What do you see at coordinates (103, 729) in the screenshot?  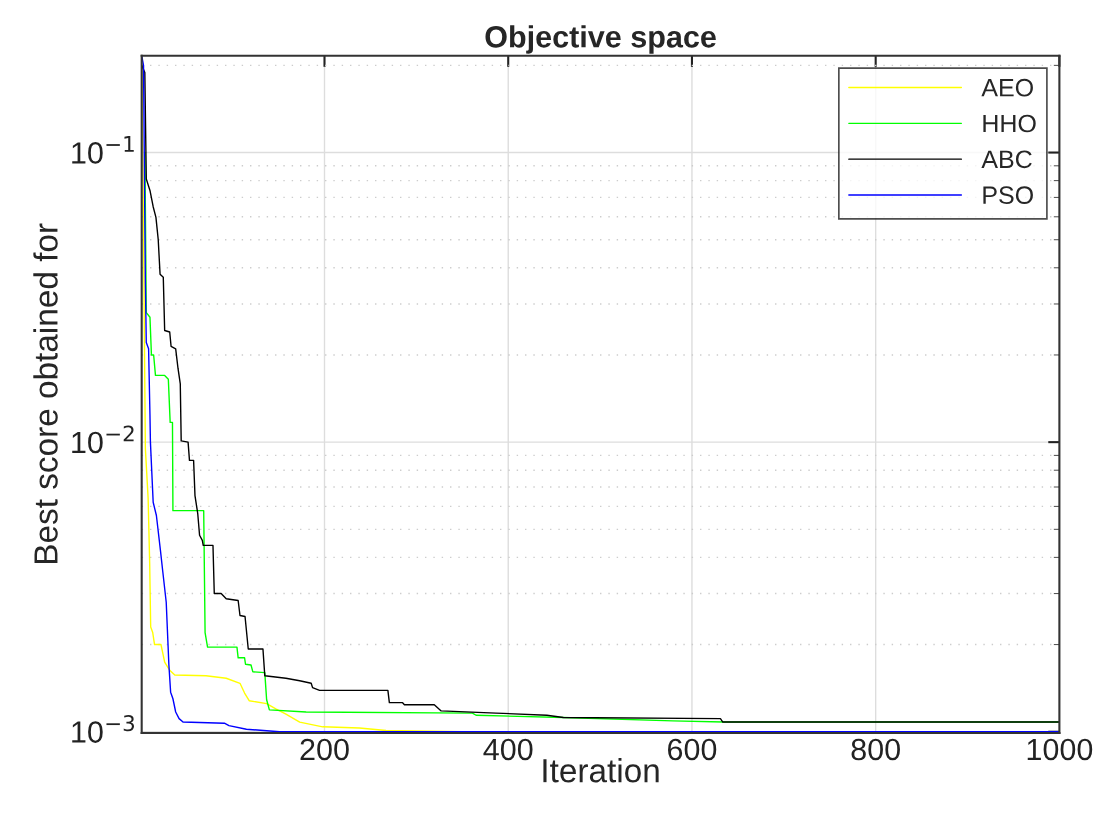 I see `y-tick-label: 10$^{−3}$` at bounding box center [103, 729].